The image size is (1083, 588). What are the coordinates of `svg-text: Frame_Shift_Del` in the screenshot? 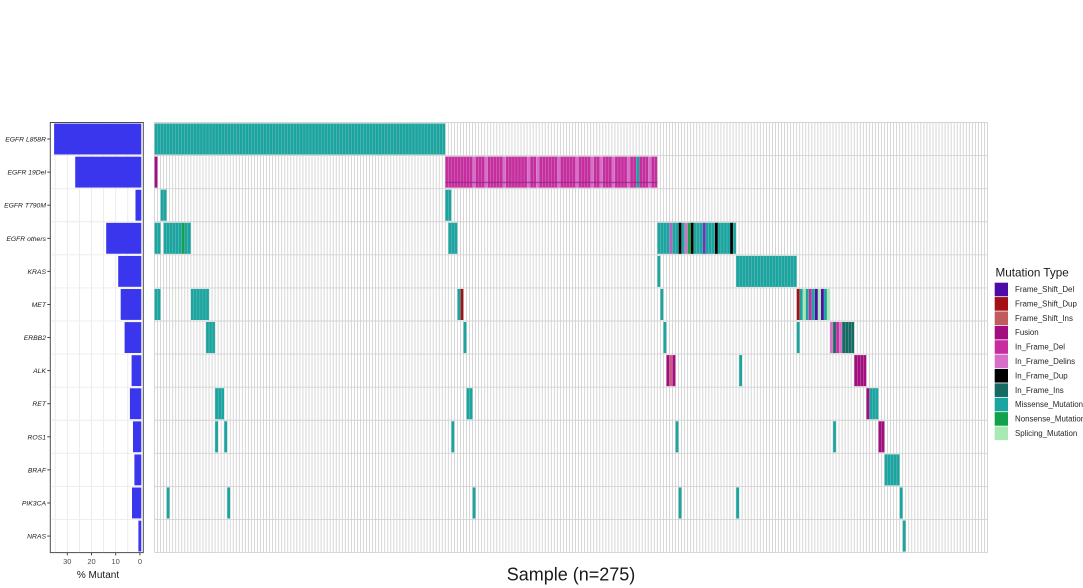 It's located at (1044, 289).